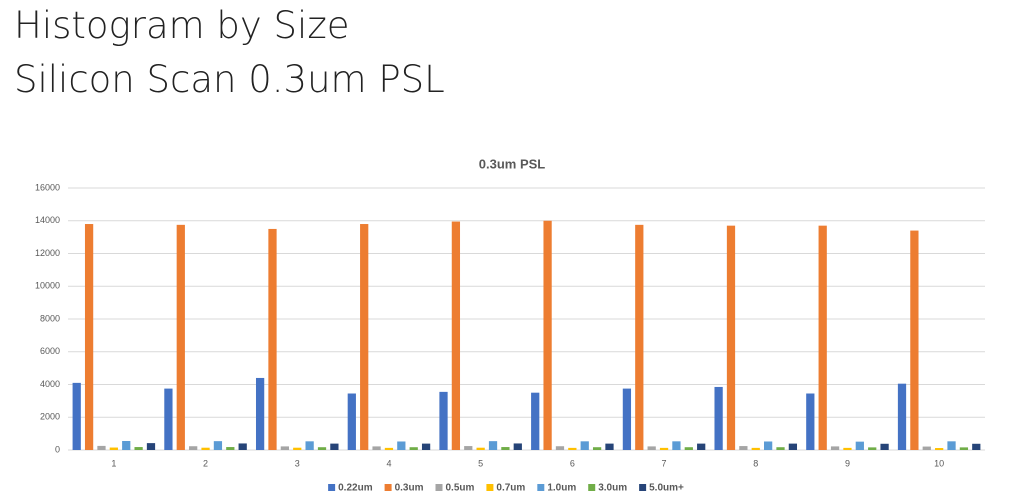 The height and width of the screenshot is (503, 1024). What do you see at coordinates (182, 25) in the screenshot?
I see `slide-title-line: Histogram by Size` at bounding box center [182, 25].